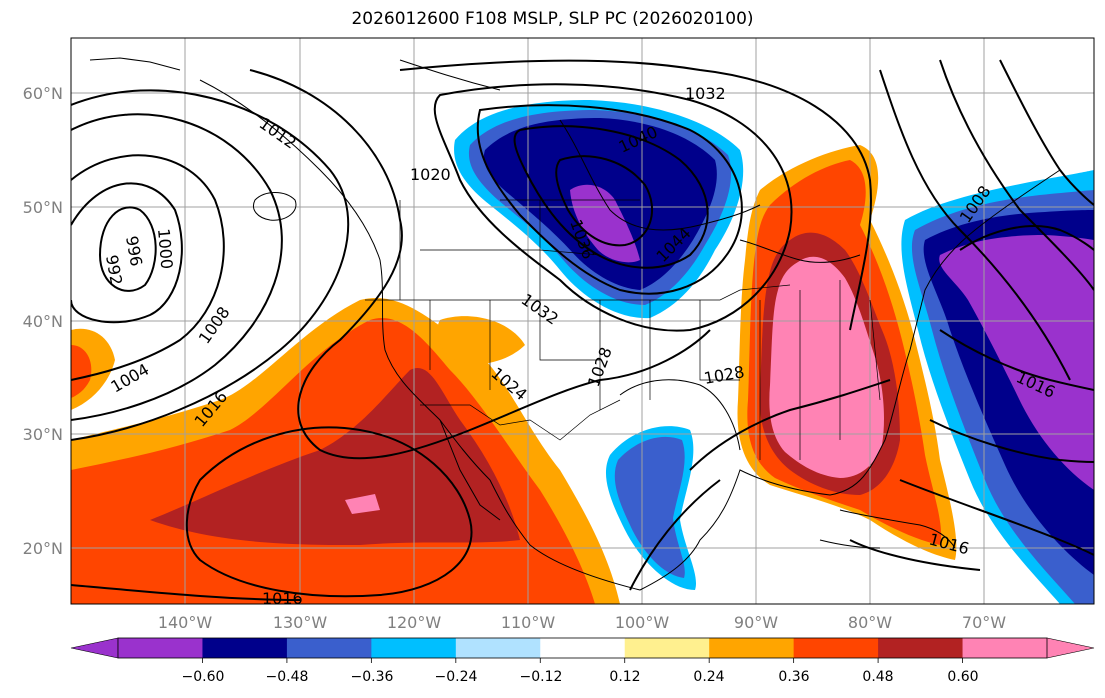  Describe the element at coordinates (43, 434) in the screenshot. I see `lat-label: 30°N` at that location.